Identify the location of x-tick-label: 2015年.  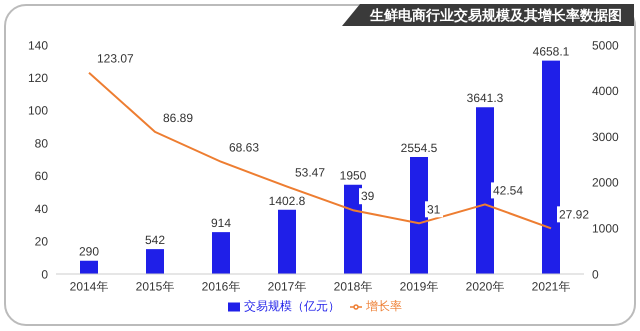
(155, 287).